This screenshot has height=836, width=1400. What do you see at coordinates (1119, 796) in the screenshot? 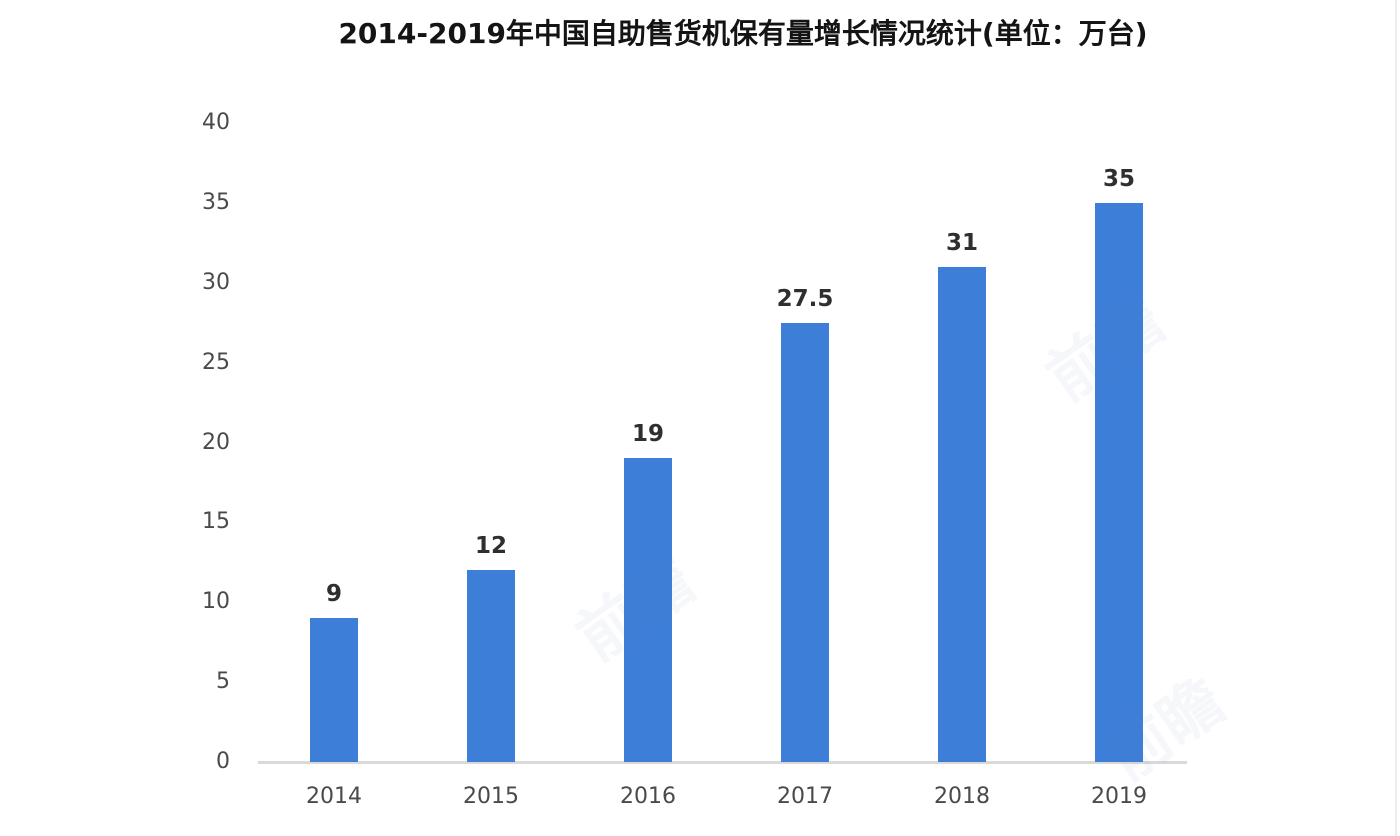
I see `x-axis-tick-label: 2019` at bounding box center [1119, 796].